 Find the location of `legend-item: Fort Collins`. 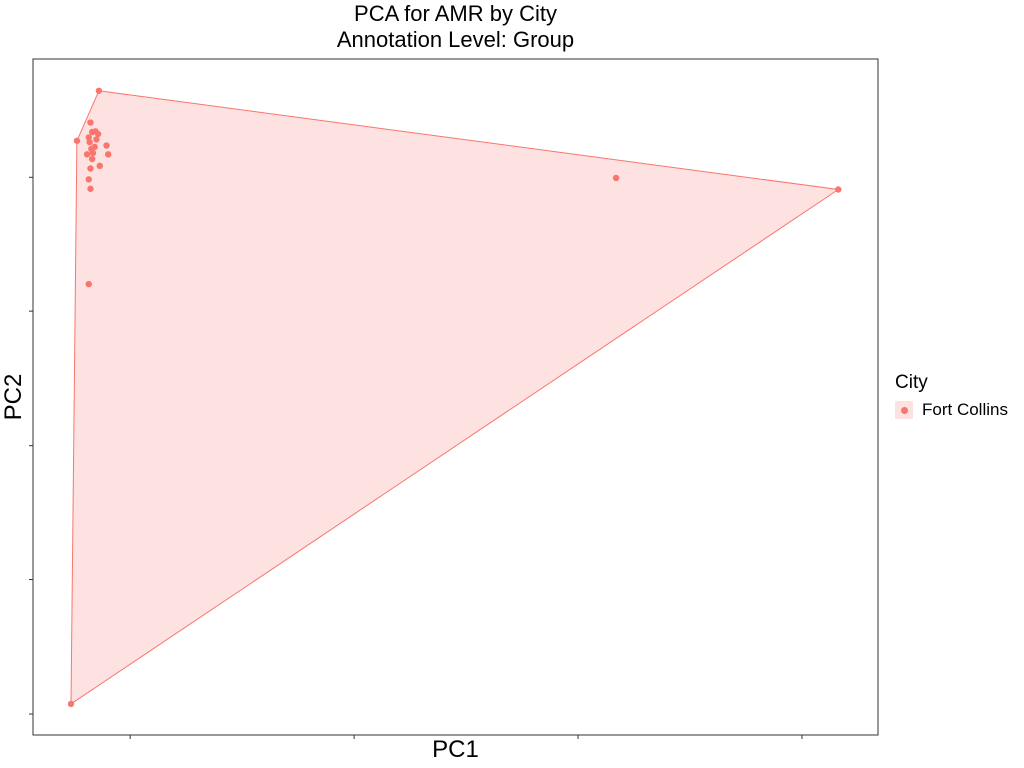

legend-item: Fort Collins is located at coordinates (951, 410).